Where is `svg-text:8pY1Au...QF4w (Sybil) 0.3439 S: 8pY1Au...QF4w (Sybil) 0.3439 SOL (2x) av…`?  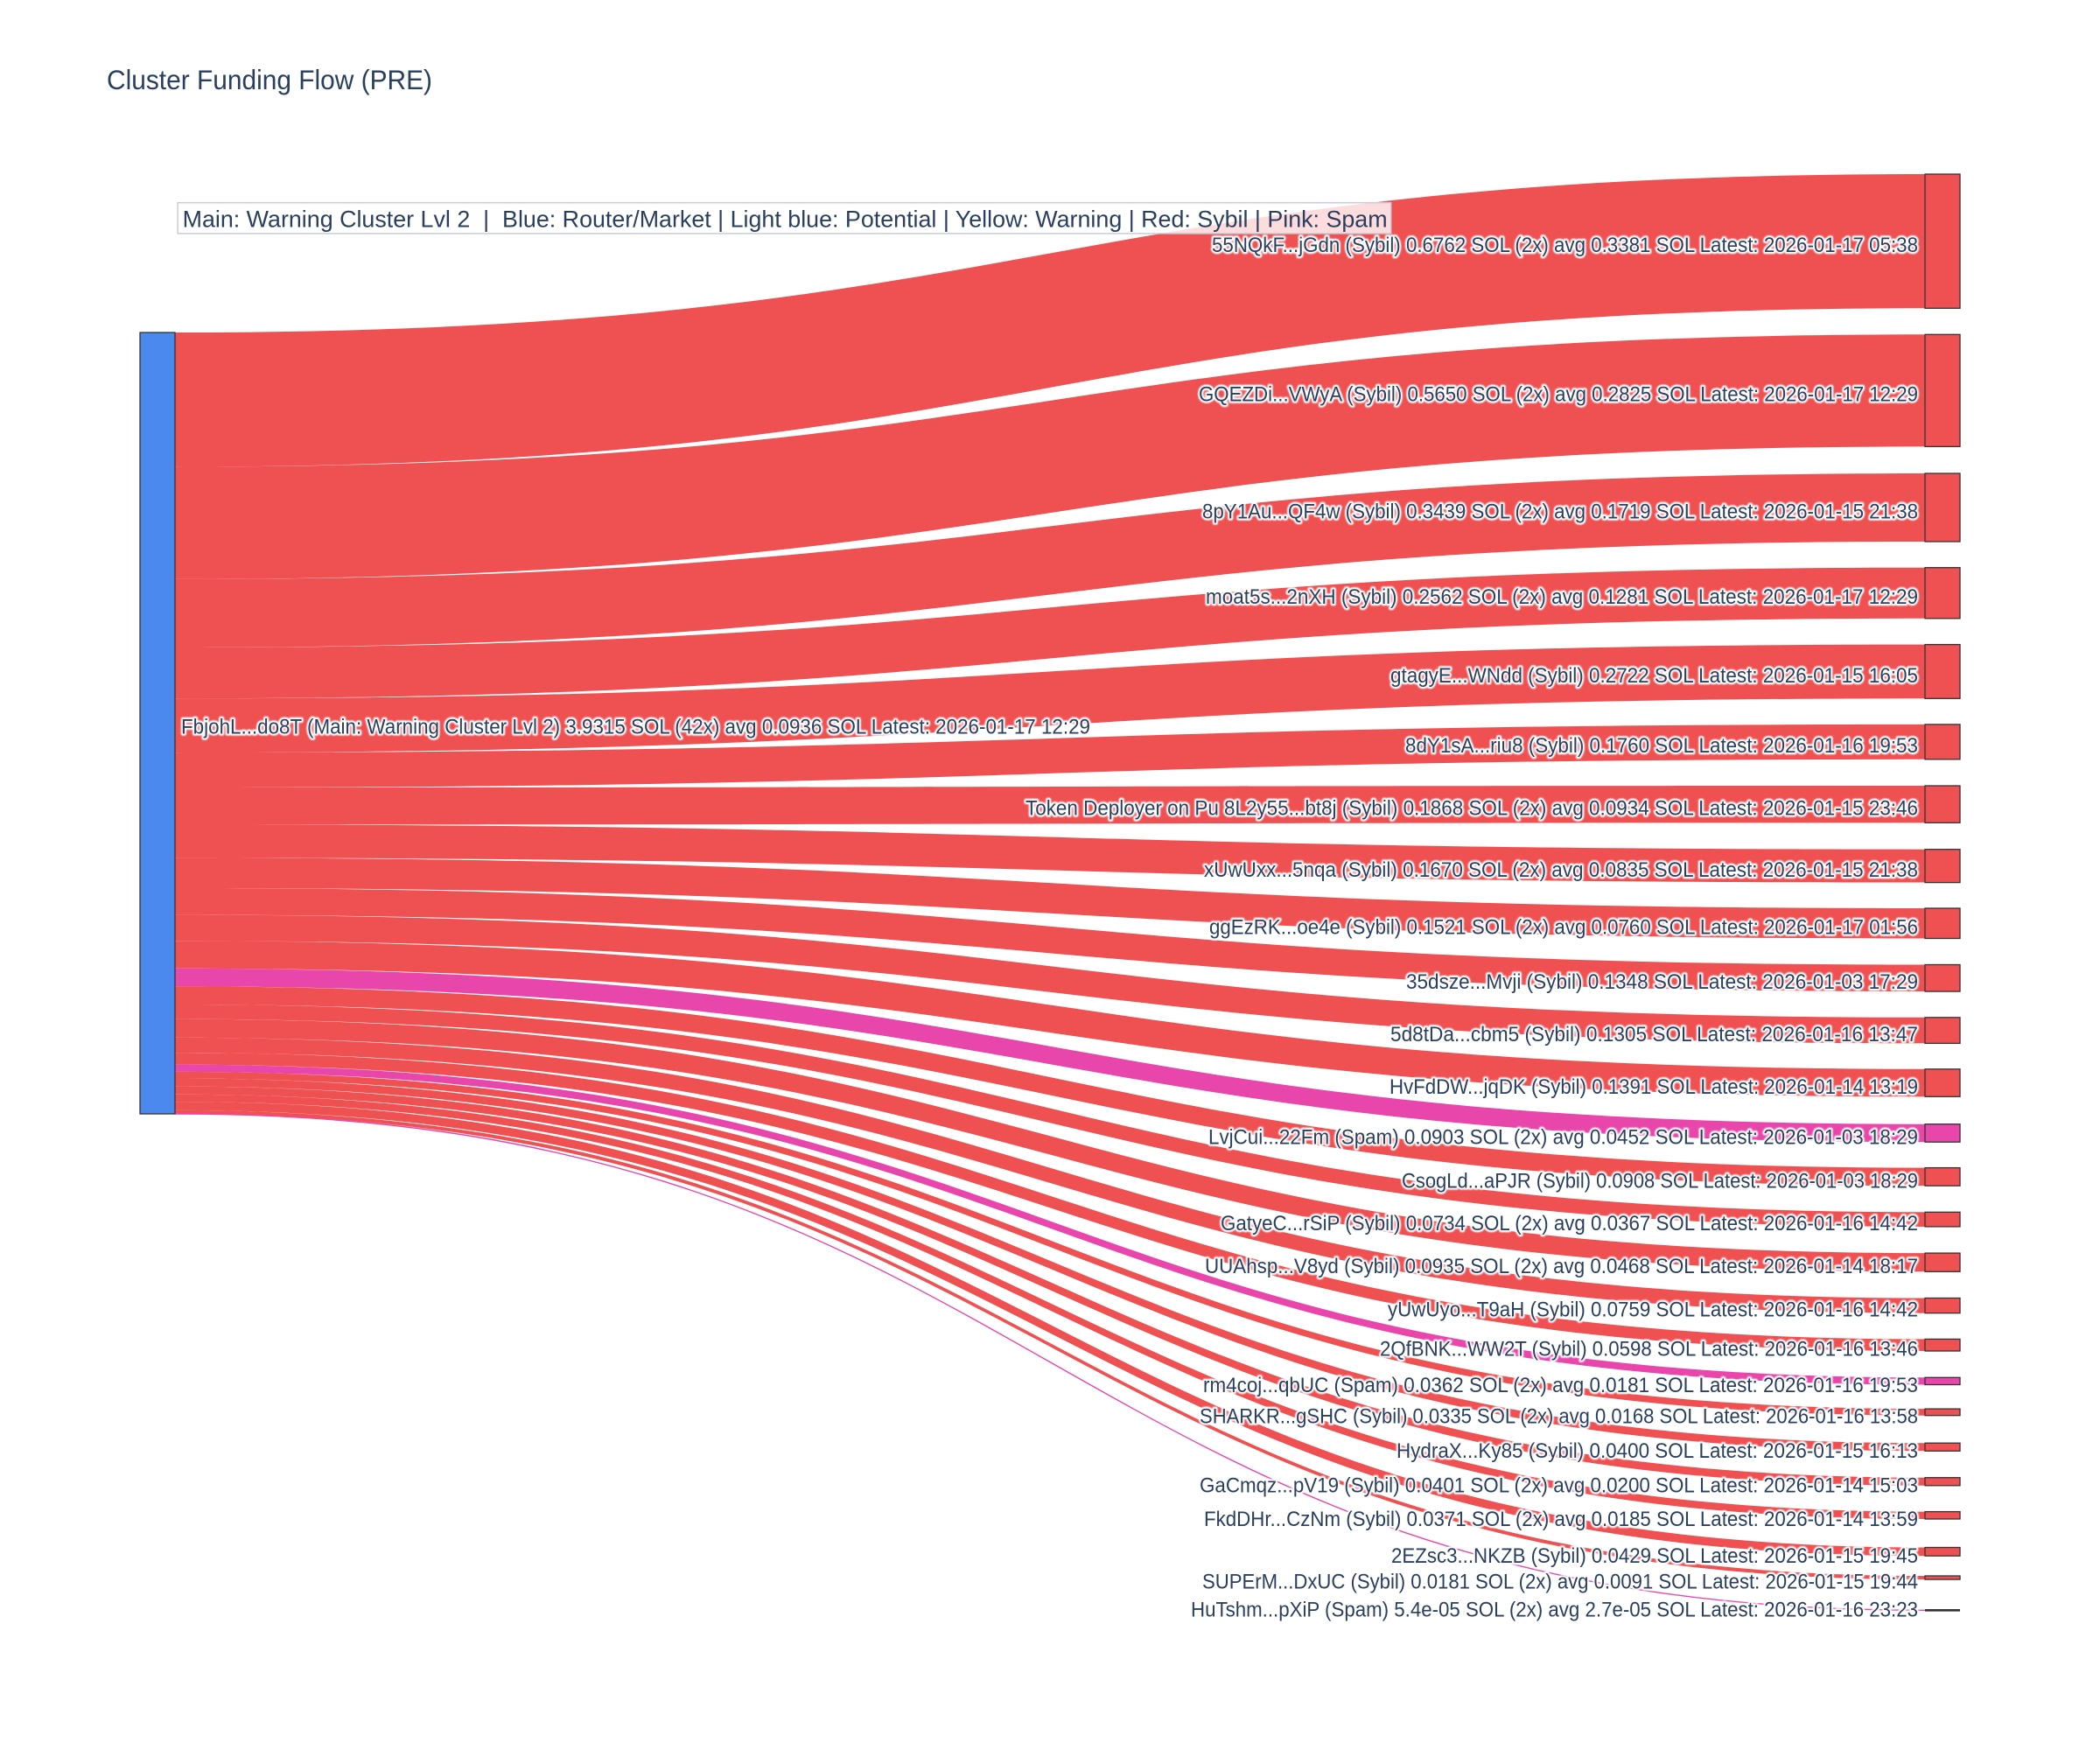 svg-text:8pY1Au...QF4w (Sybil) 0.3439 S: 8pY1Au...QF4w (Sybil) 0.3439 SOL (2x) av… is located at coordinates (1560, 511).